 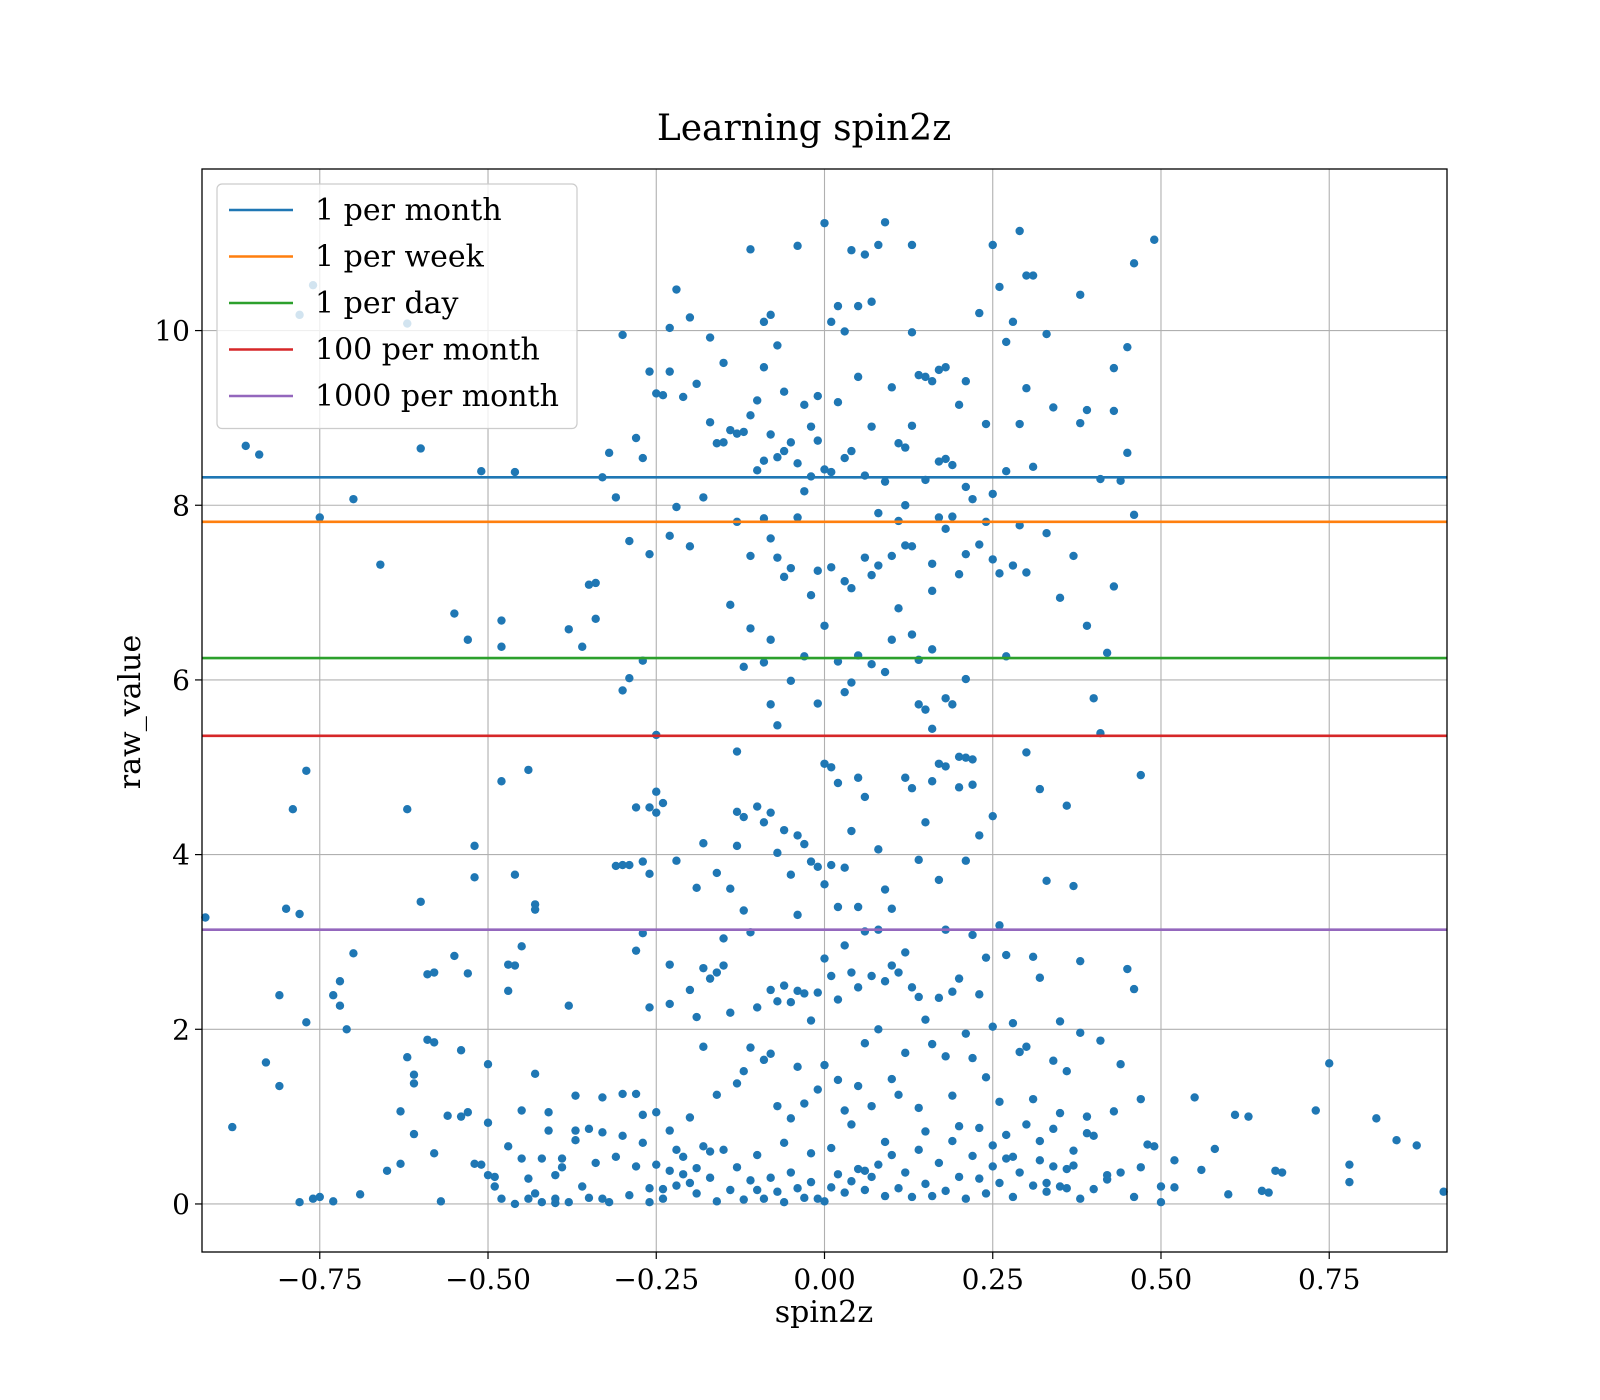 I want to click on y-tick-label: 8, so click(x=181, y=505).